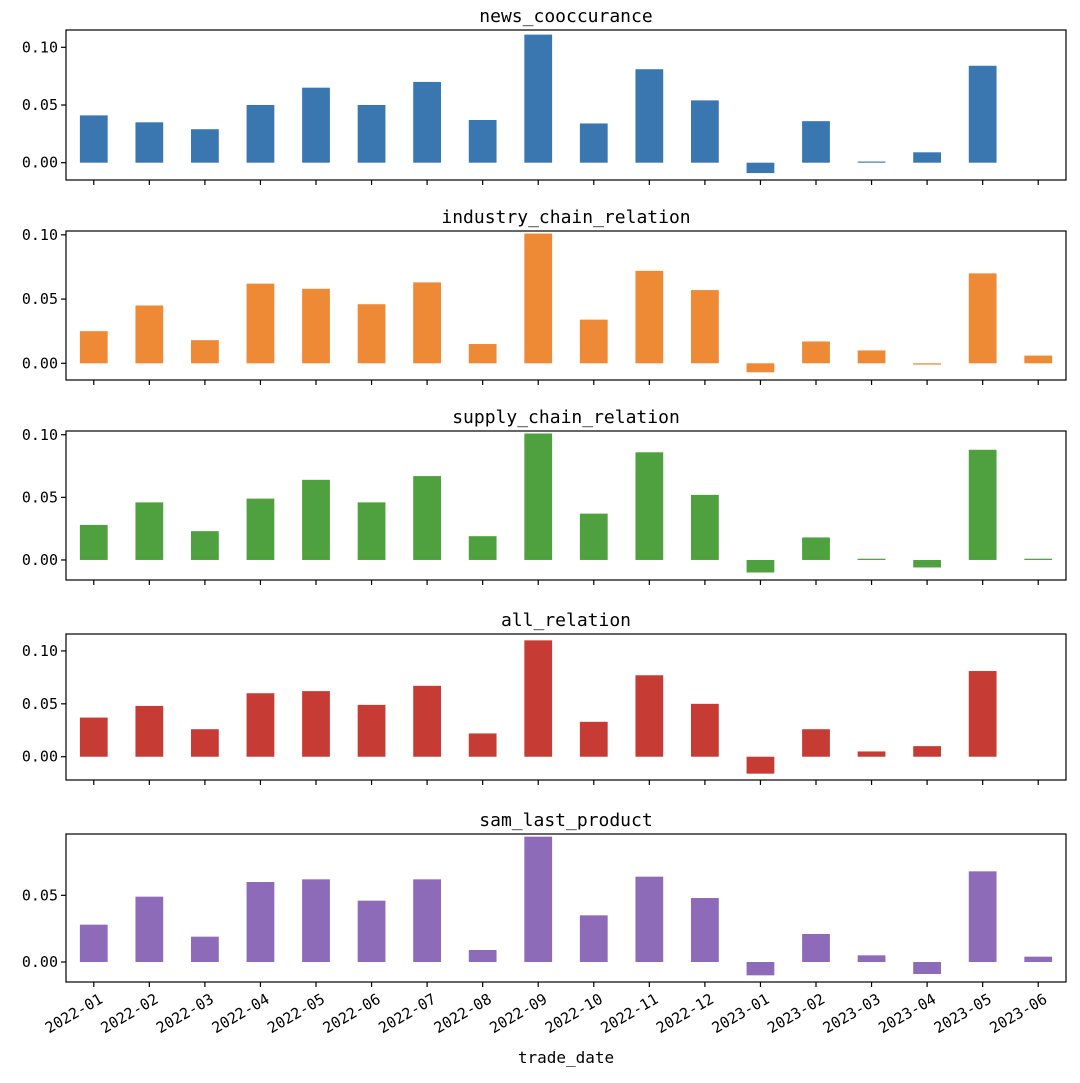  Describe the element at coordinates (566, 417) in the screenshot. I see `panel-title: supply_chain_relation` at that location.